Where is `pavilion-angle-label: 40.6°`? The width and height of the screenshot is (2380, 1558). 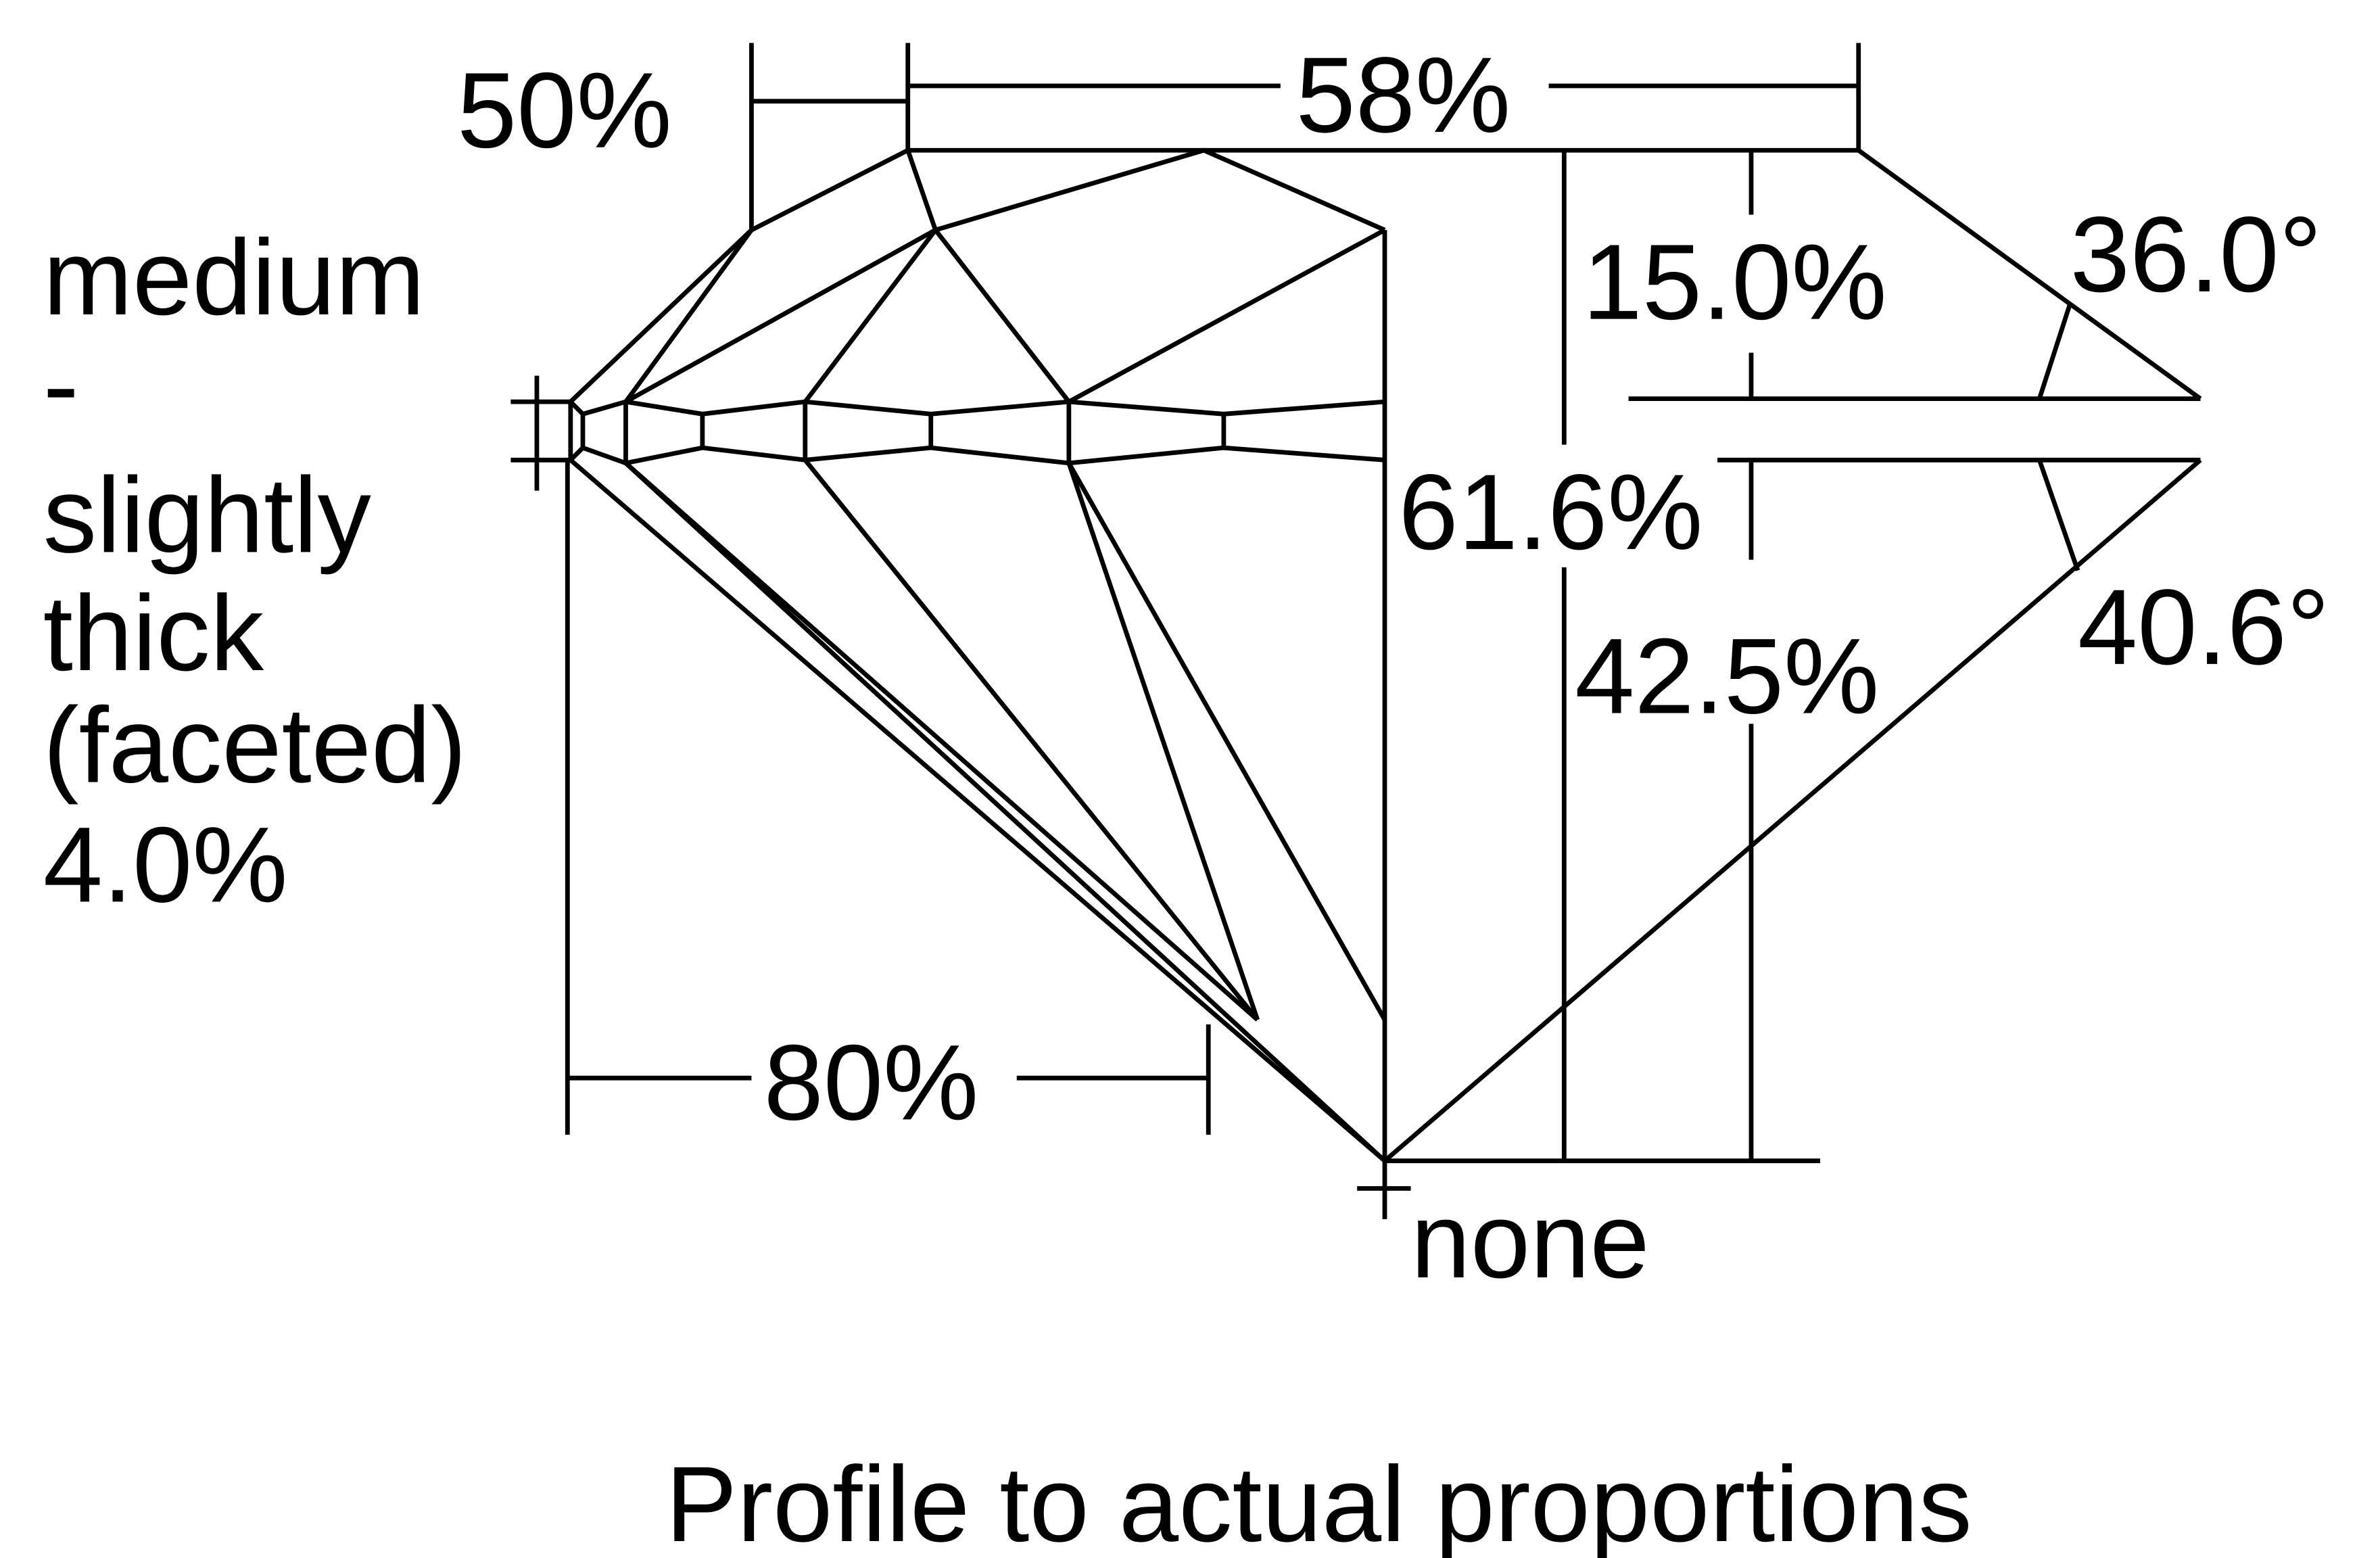 pavilion-angle-label: 40.6° is located at coordinates (2203, 627).